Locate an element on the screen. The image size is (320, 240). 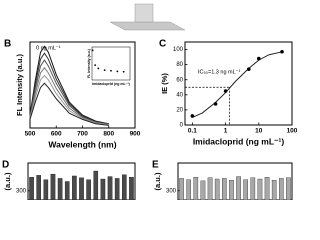
x-tick-label: 100 is located at coordinates (292, 131).